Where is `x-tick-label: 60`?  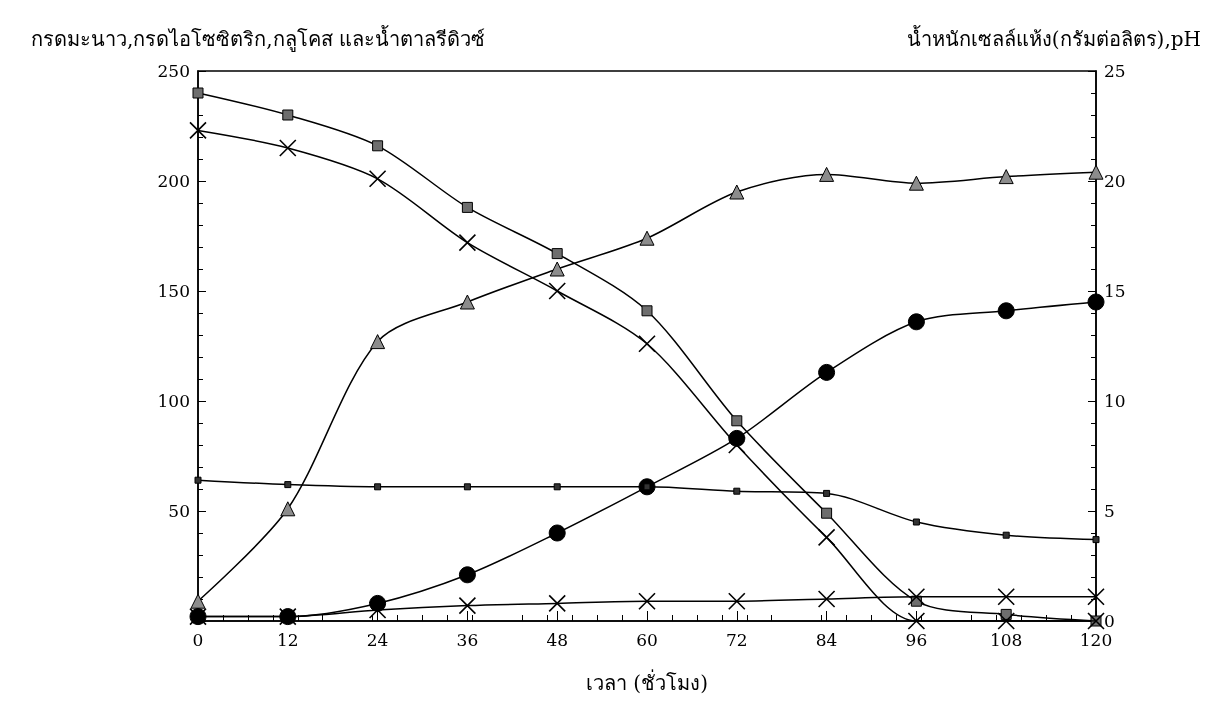
x-tick-label: 60 is located at coordinates (647, 639).